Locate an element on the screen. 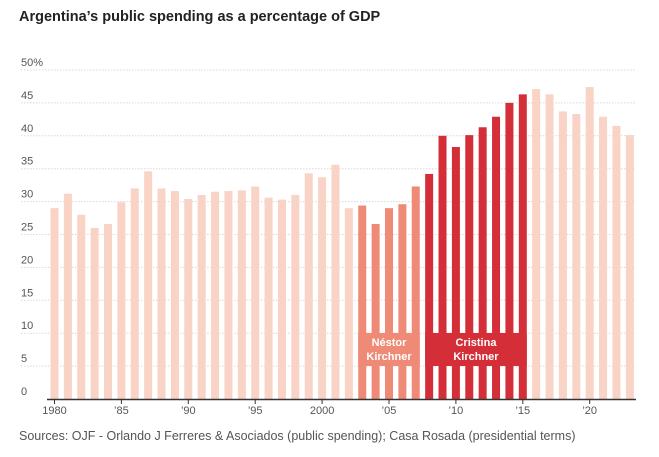  bar-2002 is located at coordinates (348, 303).